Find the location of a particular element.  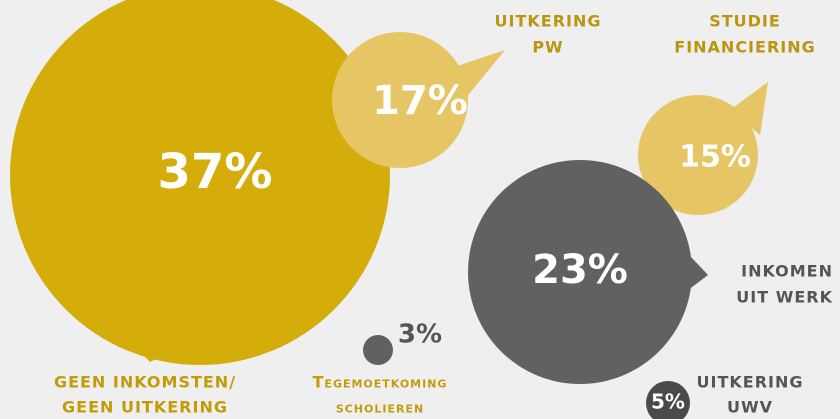

value-label: 5% is located at coordinates (668, 402).